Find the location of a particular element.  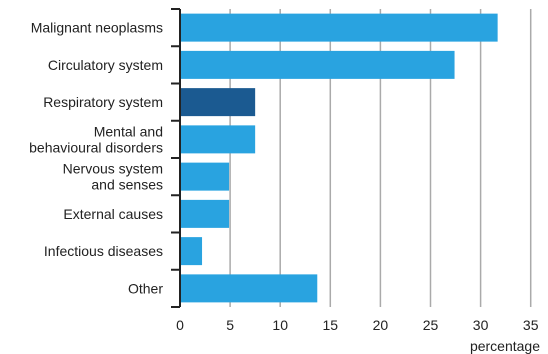

category-label: Respiratory system is located at coordinates (103, 102).